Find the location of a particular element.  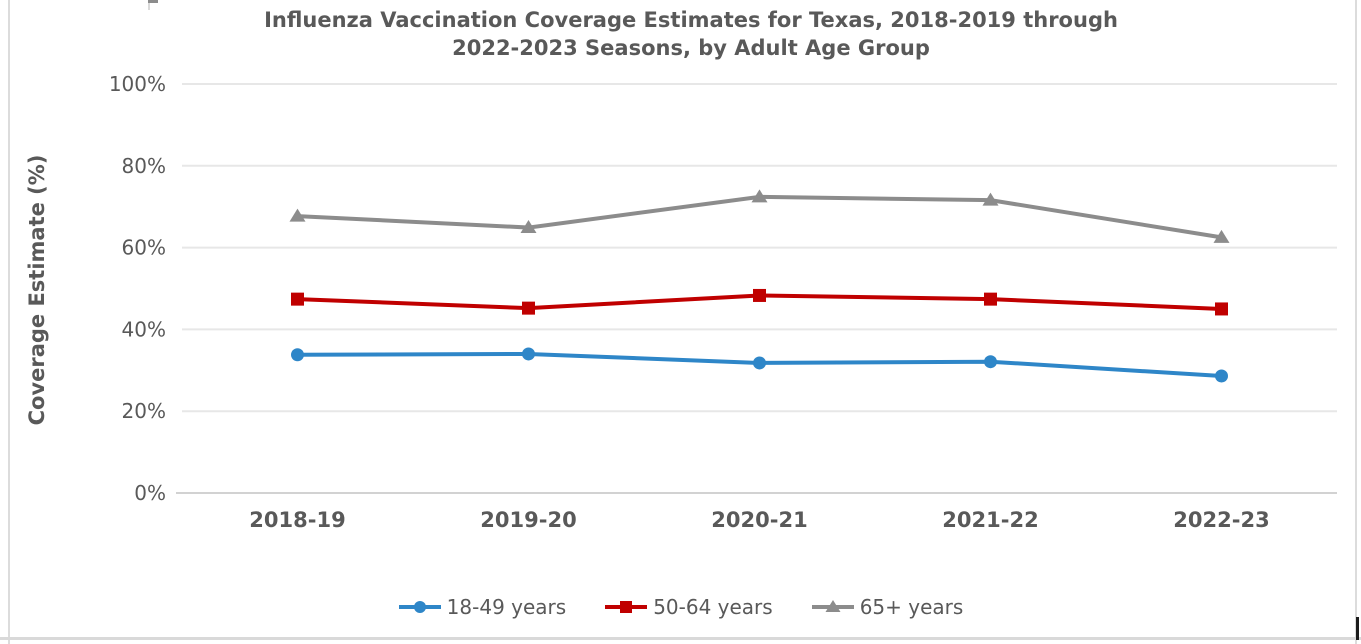

x-tick-label: 2020-21 is located at coordinates (759, 520).